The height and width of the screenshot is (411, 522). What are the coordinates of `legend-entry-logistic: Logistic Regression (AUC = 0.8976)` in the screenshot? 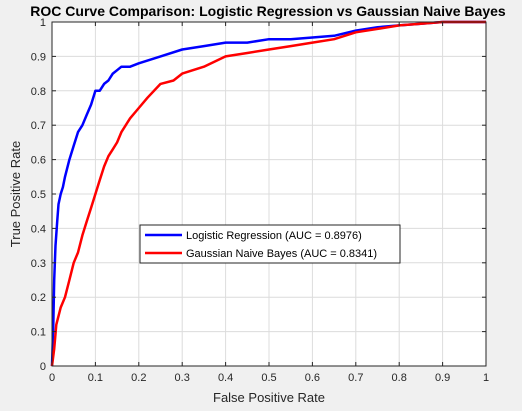 It's located at (274, 236).